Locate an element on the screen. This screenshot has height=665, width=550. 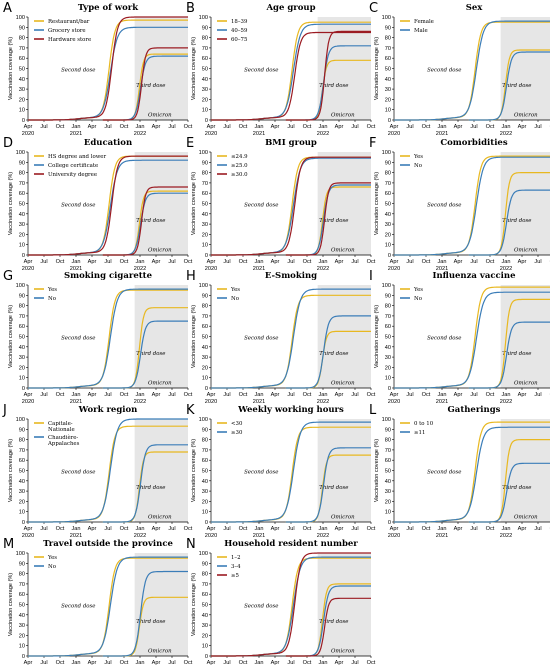
legend-label: Chaudière- is located at coordinates (63, 437).